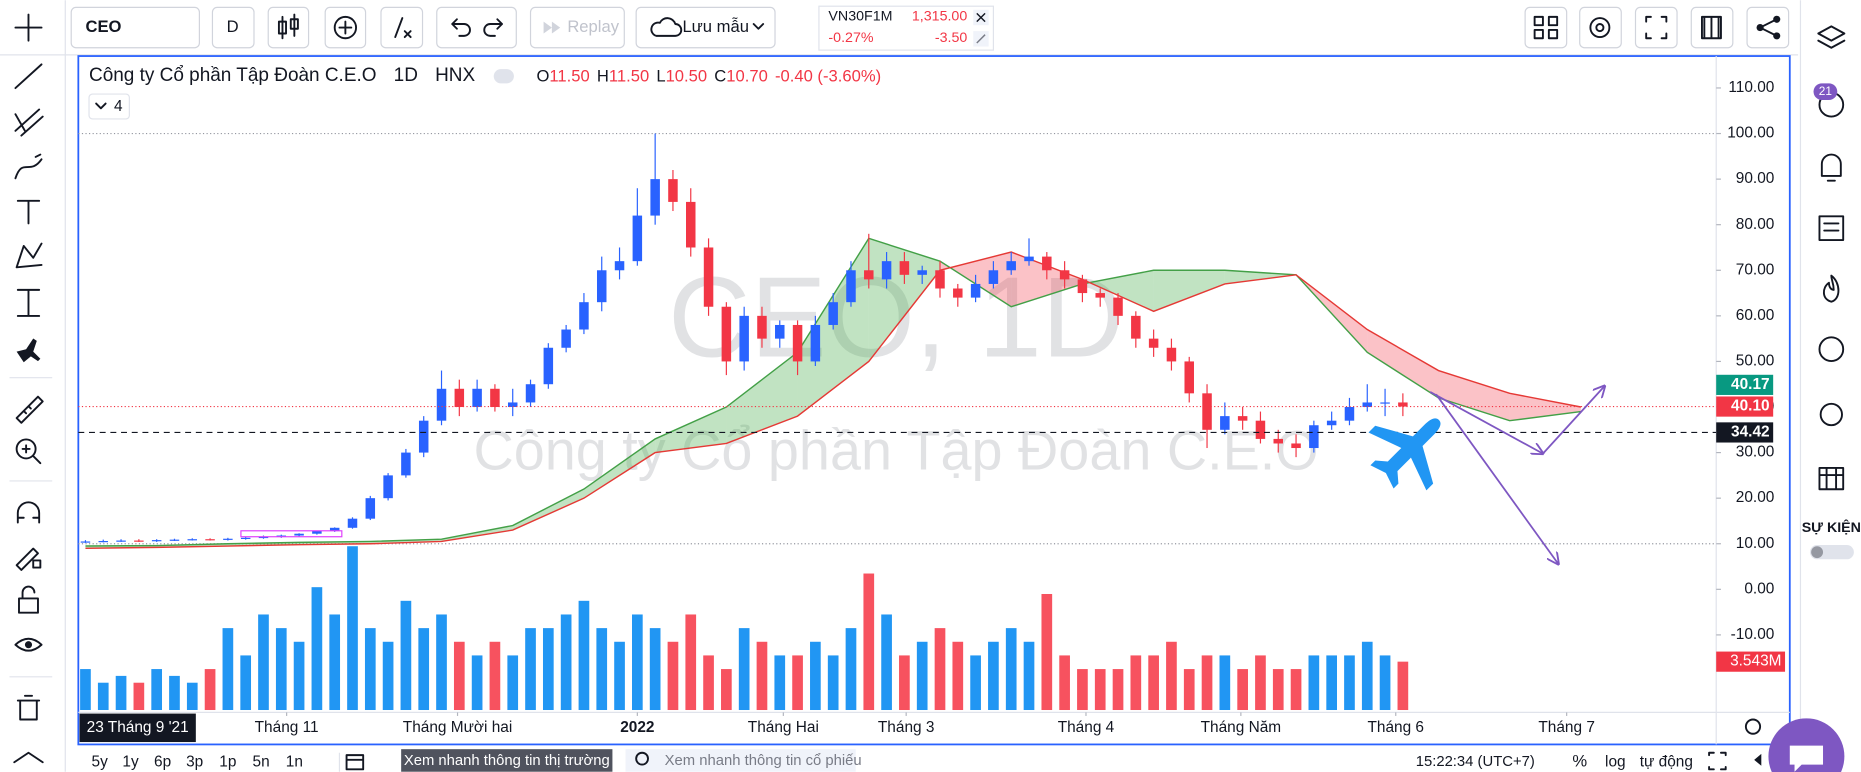 The height and width of the screenshot is (772, 1861). I want to click on visibility-tool, so click(28, 644).